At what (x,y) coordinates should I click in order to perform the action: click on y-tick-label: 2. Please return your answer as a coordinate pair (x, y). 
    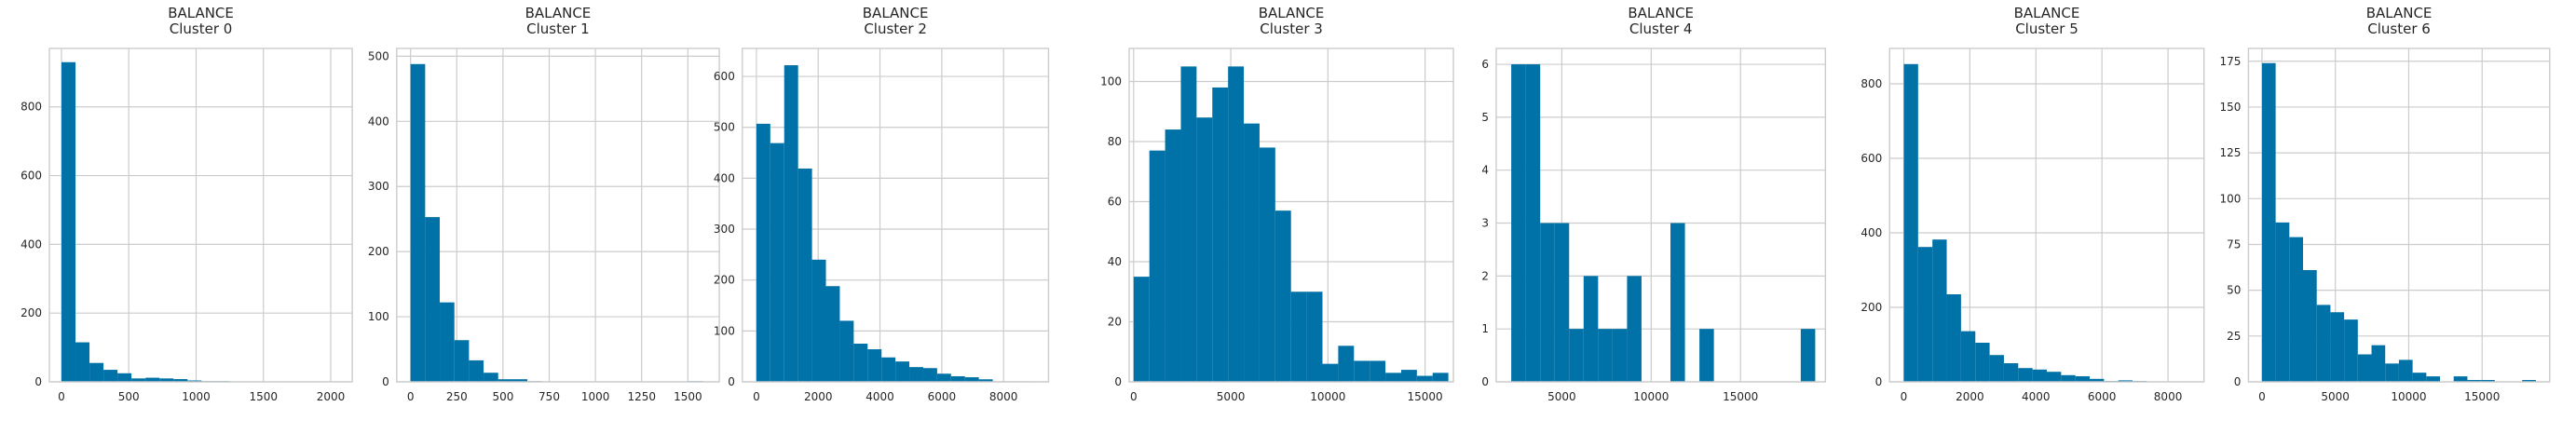
    Looking at the image, I should click on (1485, 275).